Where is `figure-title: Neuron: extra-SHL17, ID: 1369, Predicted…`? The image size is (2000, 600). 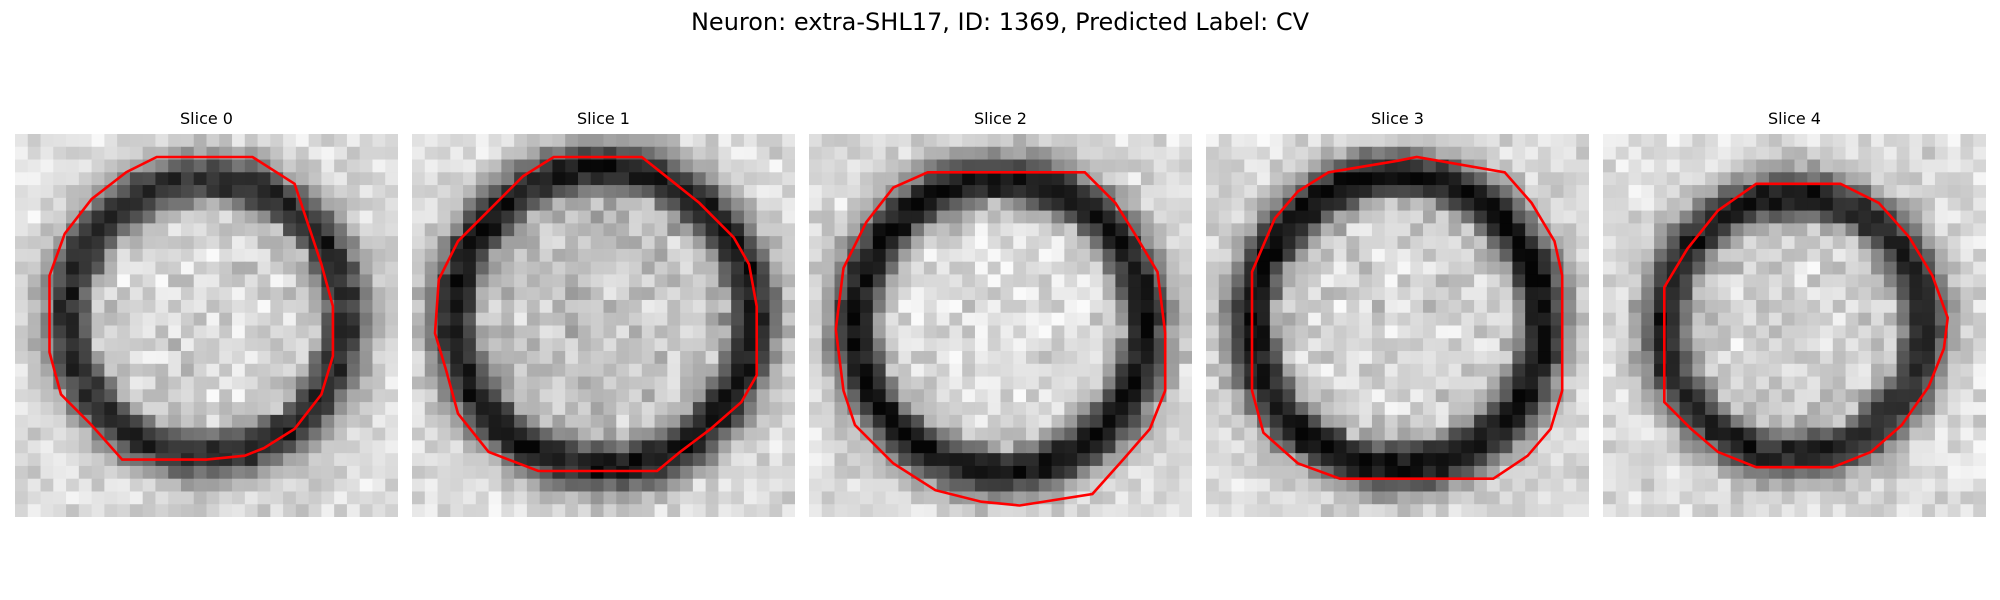 figure-title: Neuron: extra-SHL17, ID: 1369, Predicted… is located at coordinates (1000, 22).